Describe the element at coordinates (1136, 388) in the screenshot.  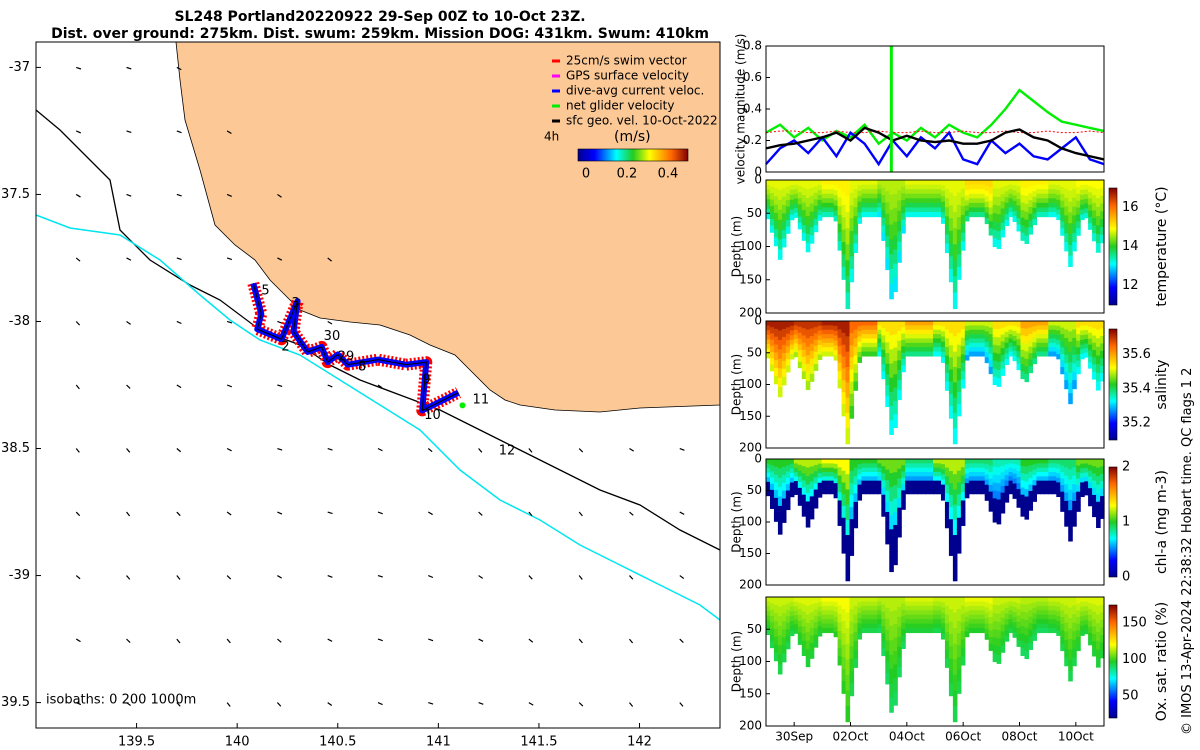
I see `colorbar-tick-label: 35.4` at that location.